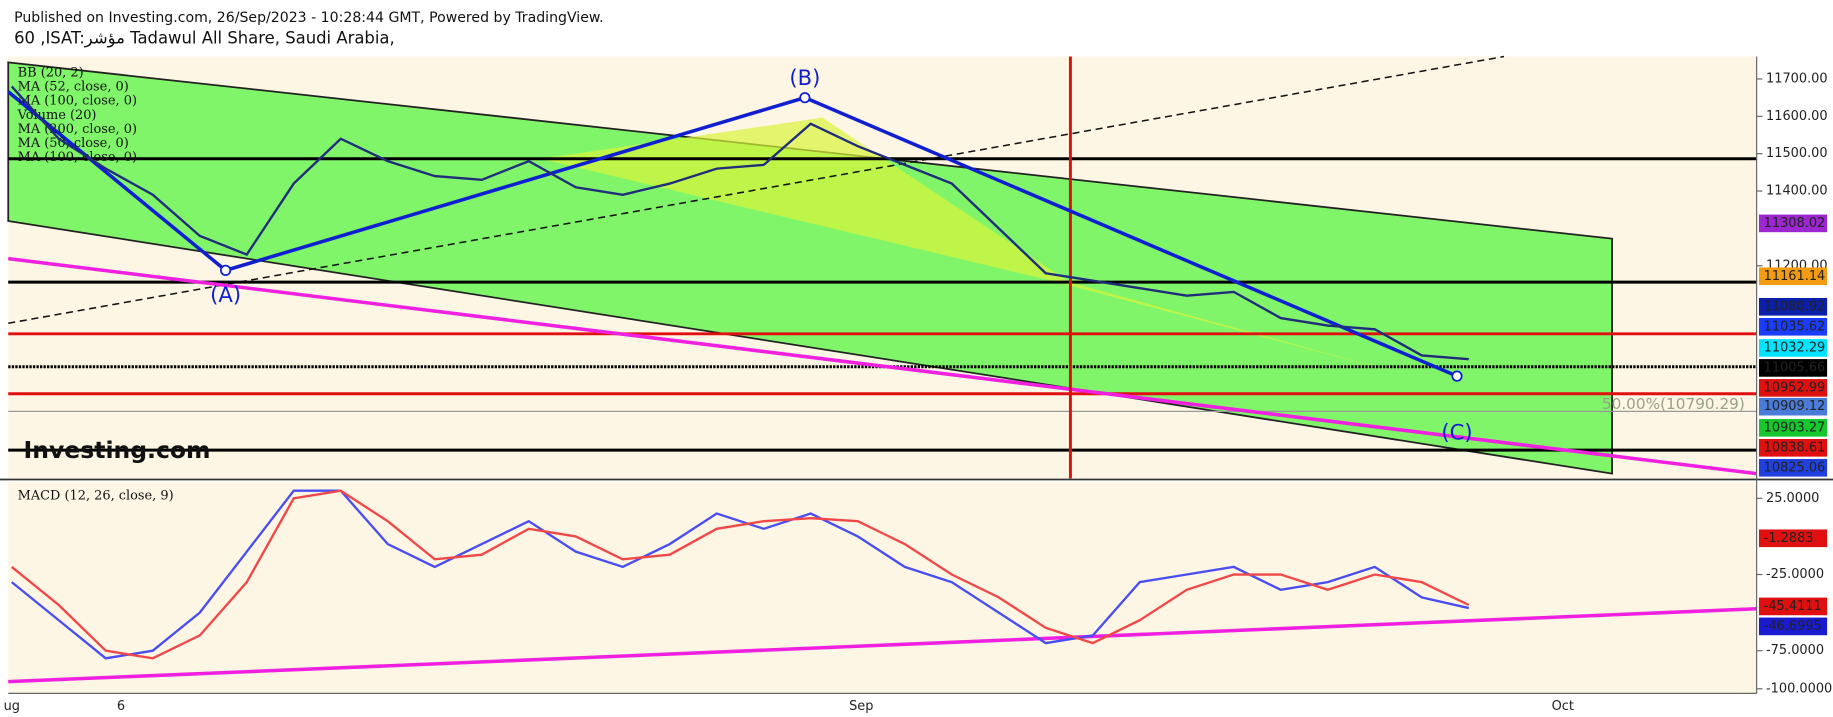 This screenshot has height=717, width=1833. What do you see at coordinates (96, 495) in the screenshot?
I see `macd-title: MACD (12, 26, close, 9)` at bounding box center [96, 495].